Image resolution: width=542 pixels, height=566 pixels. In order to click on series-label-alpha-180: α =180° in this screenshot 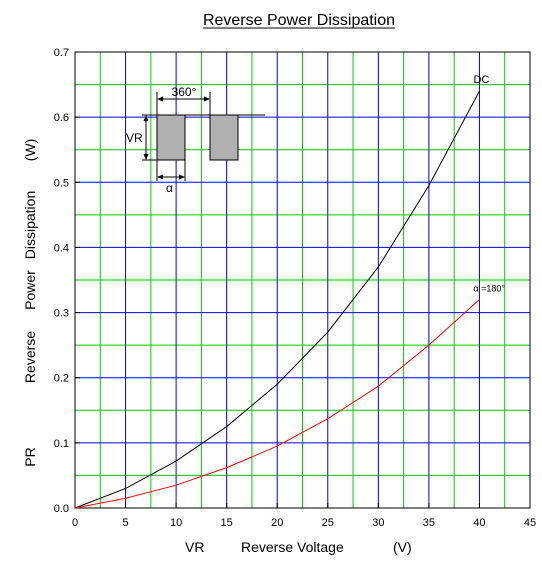, I will do `click(489, 289)`.